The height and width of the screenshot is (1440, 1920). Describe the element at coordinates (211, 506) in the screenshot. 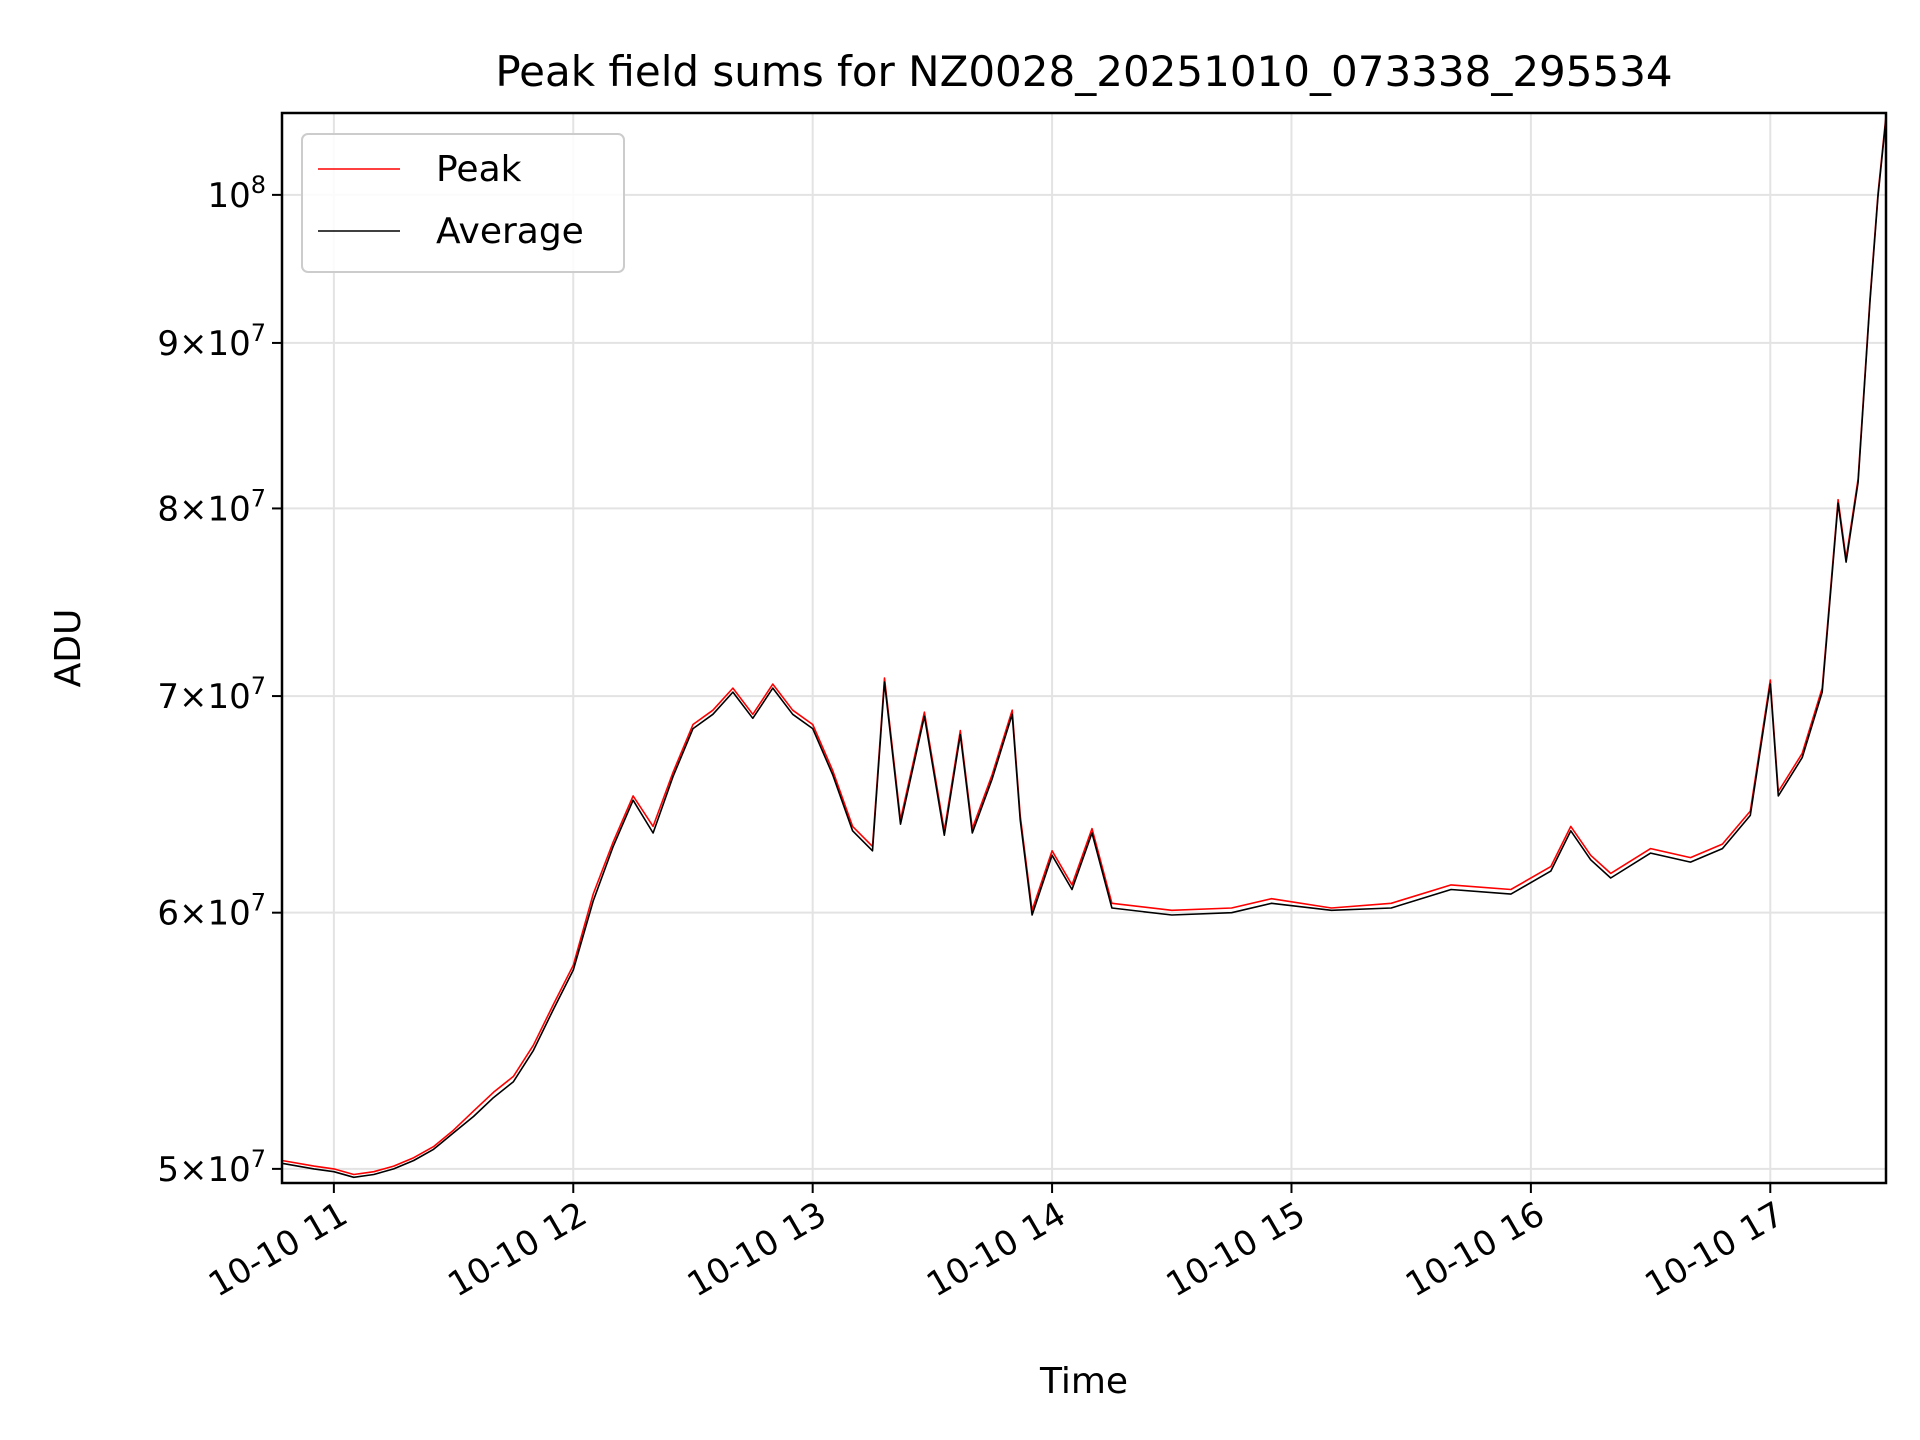

I see `y-tick-label: 8×107` at that location.